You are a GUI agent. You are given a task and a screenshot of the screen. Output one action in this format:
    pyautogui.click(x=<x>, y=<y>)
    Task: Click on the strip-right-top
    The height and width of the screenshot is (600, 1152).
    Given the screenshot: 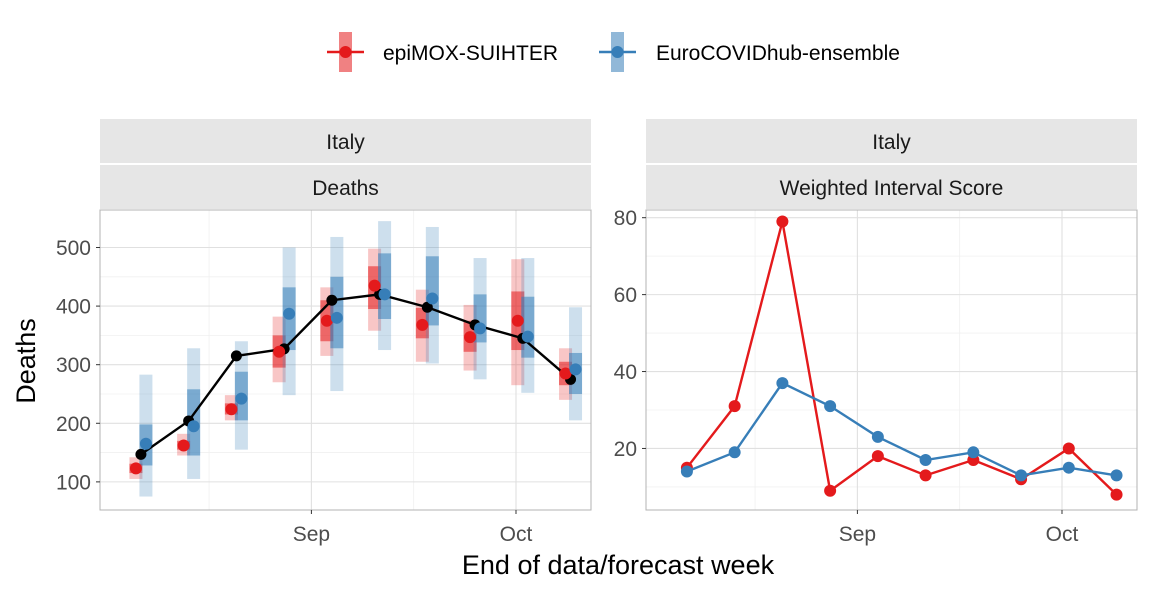 What is the action you would take?
    pyautogui.click(x=891, y=141)
    